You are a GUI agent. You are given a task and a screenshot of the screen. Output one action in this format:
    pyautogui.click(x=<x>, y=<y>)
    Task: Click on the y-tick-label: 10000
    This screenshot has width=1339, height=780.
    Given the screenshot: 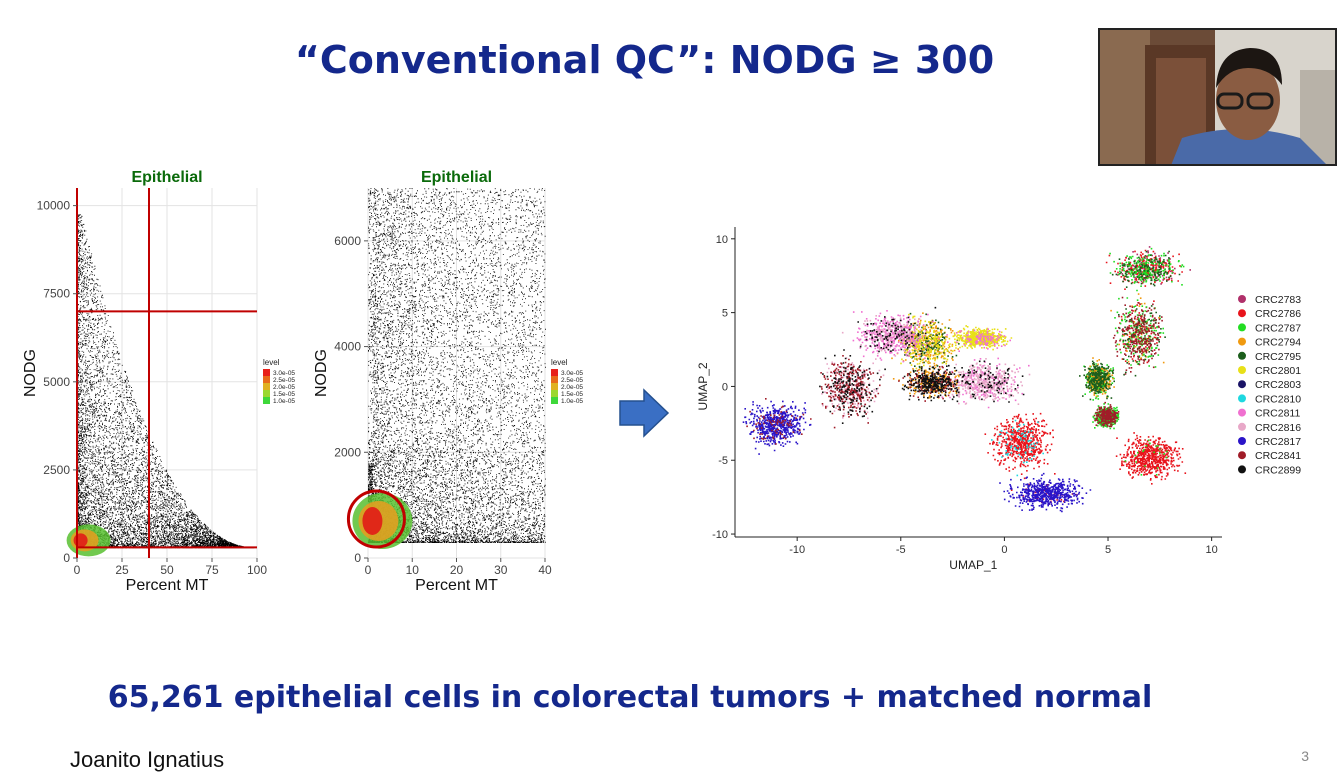 What is the action you would take?
    pyautogui.click(x=54, y=206)
    